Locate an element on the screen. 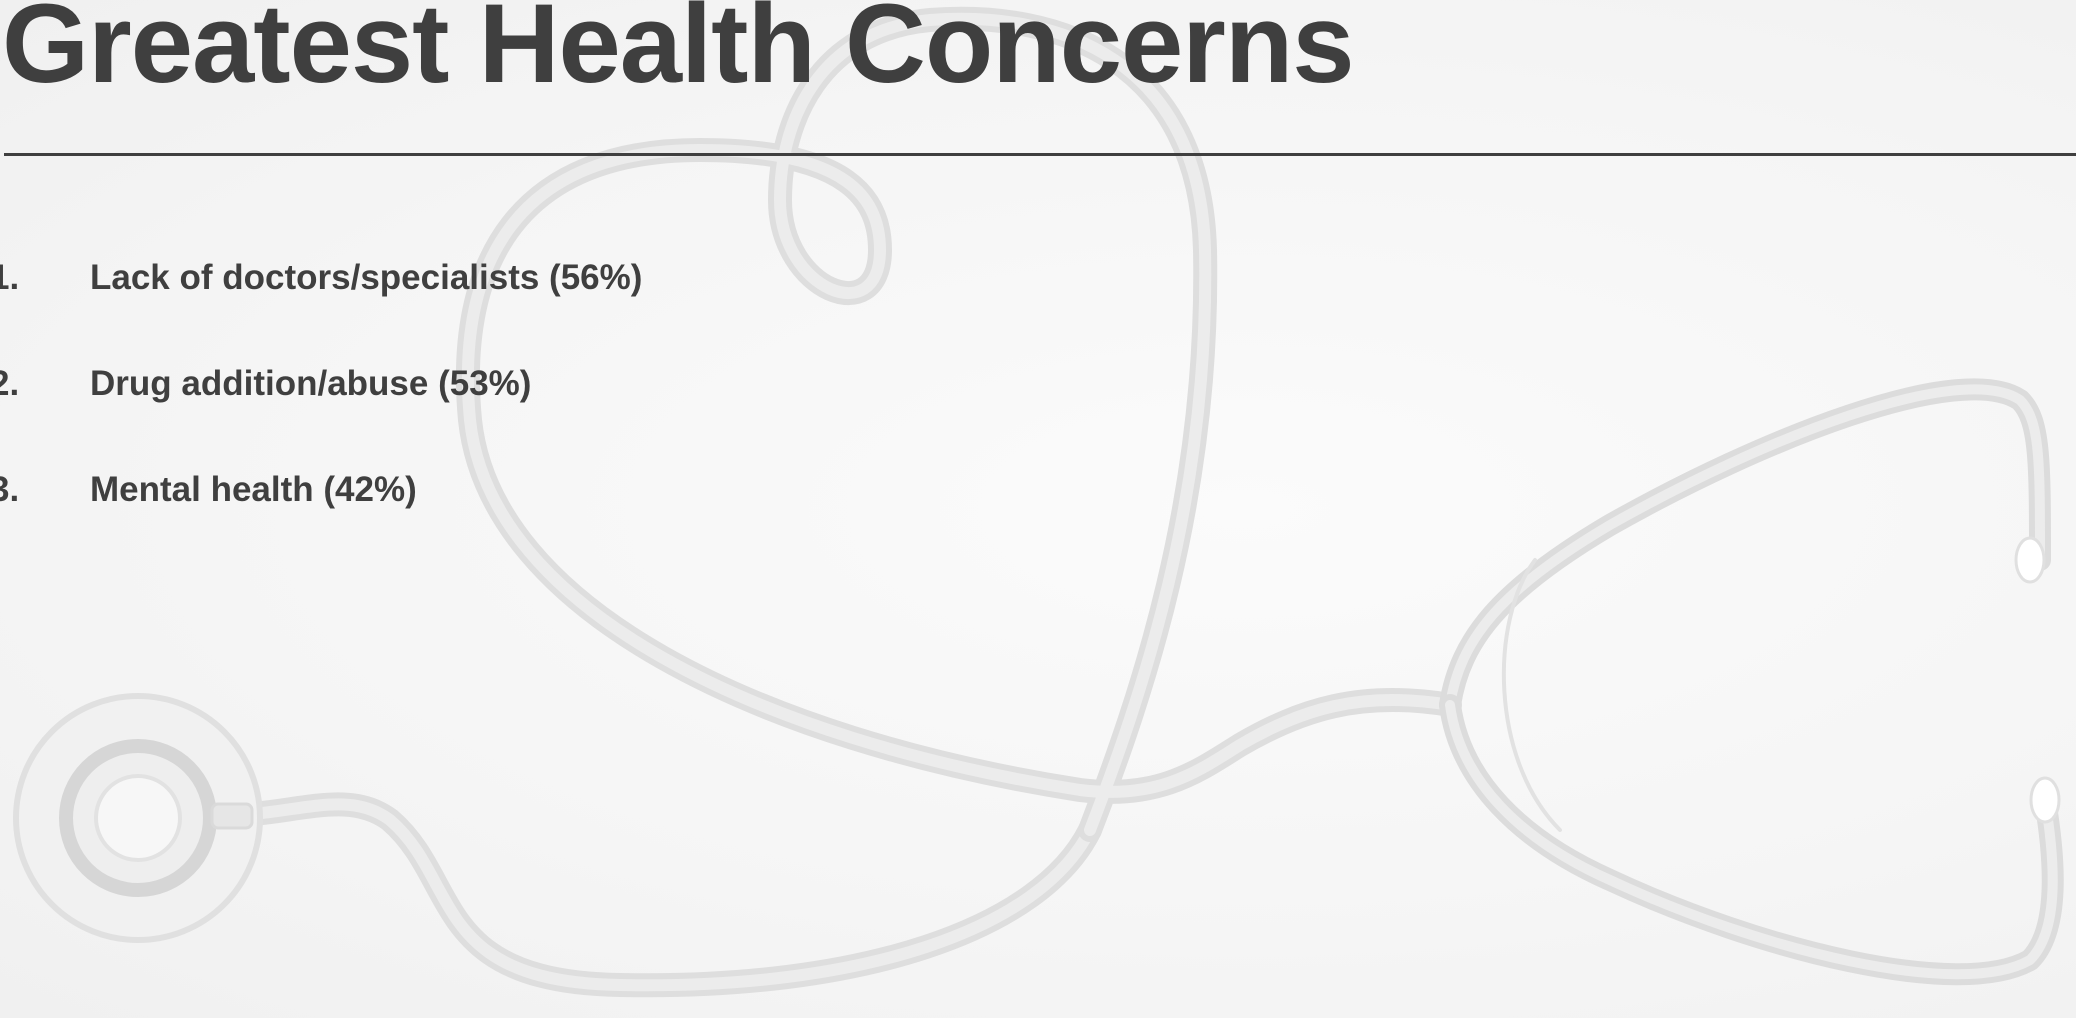 The height and width of the screenshot is (1018, 2076). list-item-number: 1. is located at coordinates (10, 277).